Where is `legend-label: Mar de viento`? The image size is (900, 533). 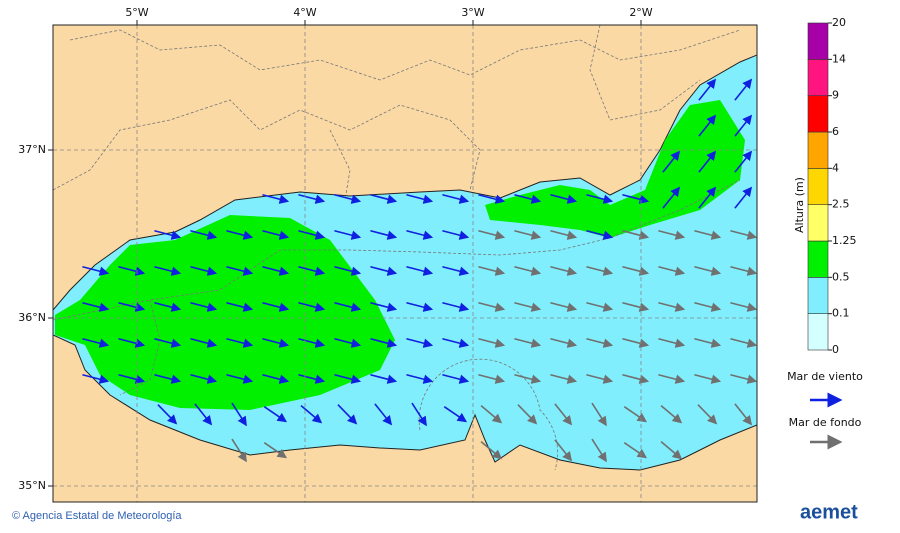 legend-label: Mar de viento is located at coordinates (825, 376).